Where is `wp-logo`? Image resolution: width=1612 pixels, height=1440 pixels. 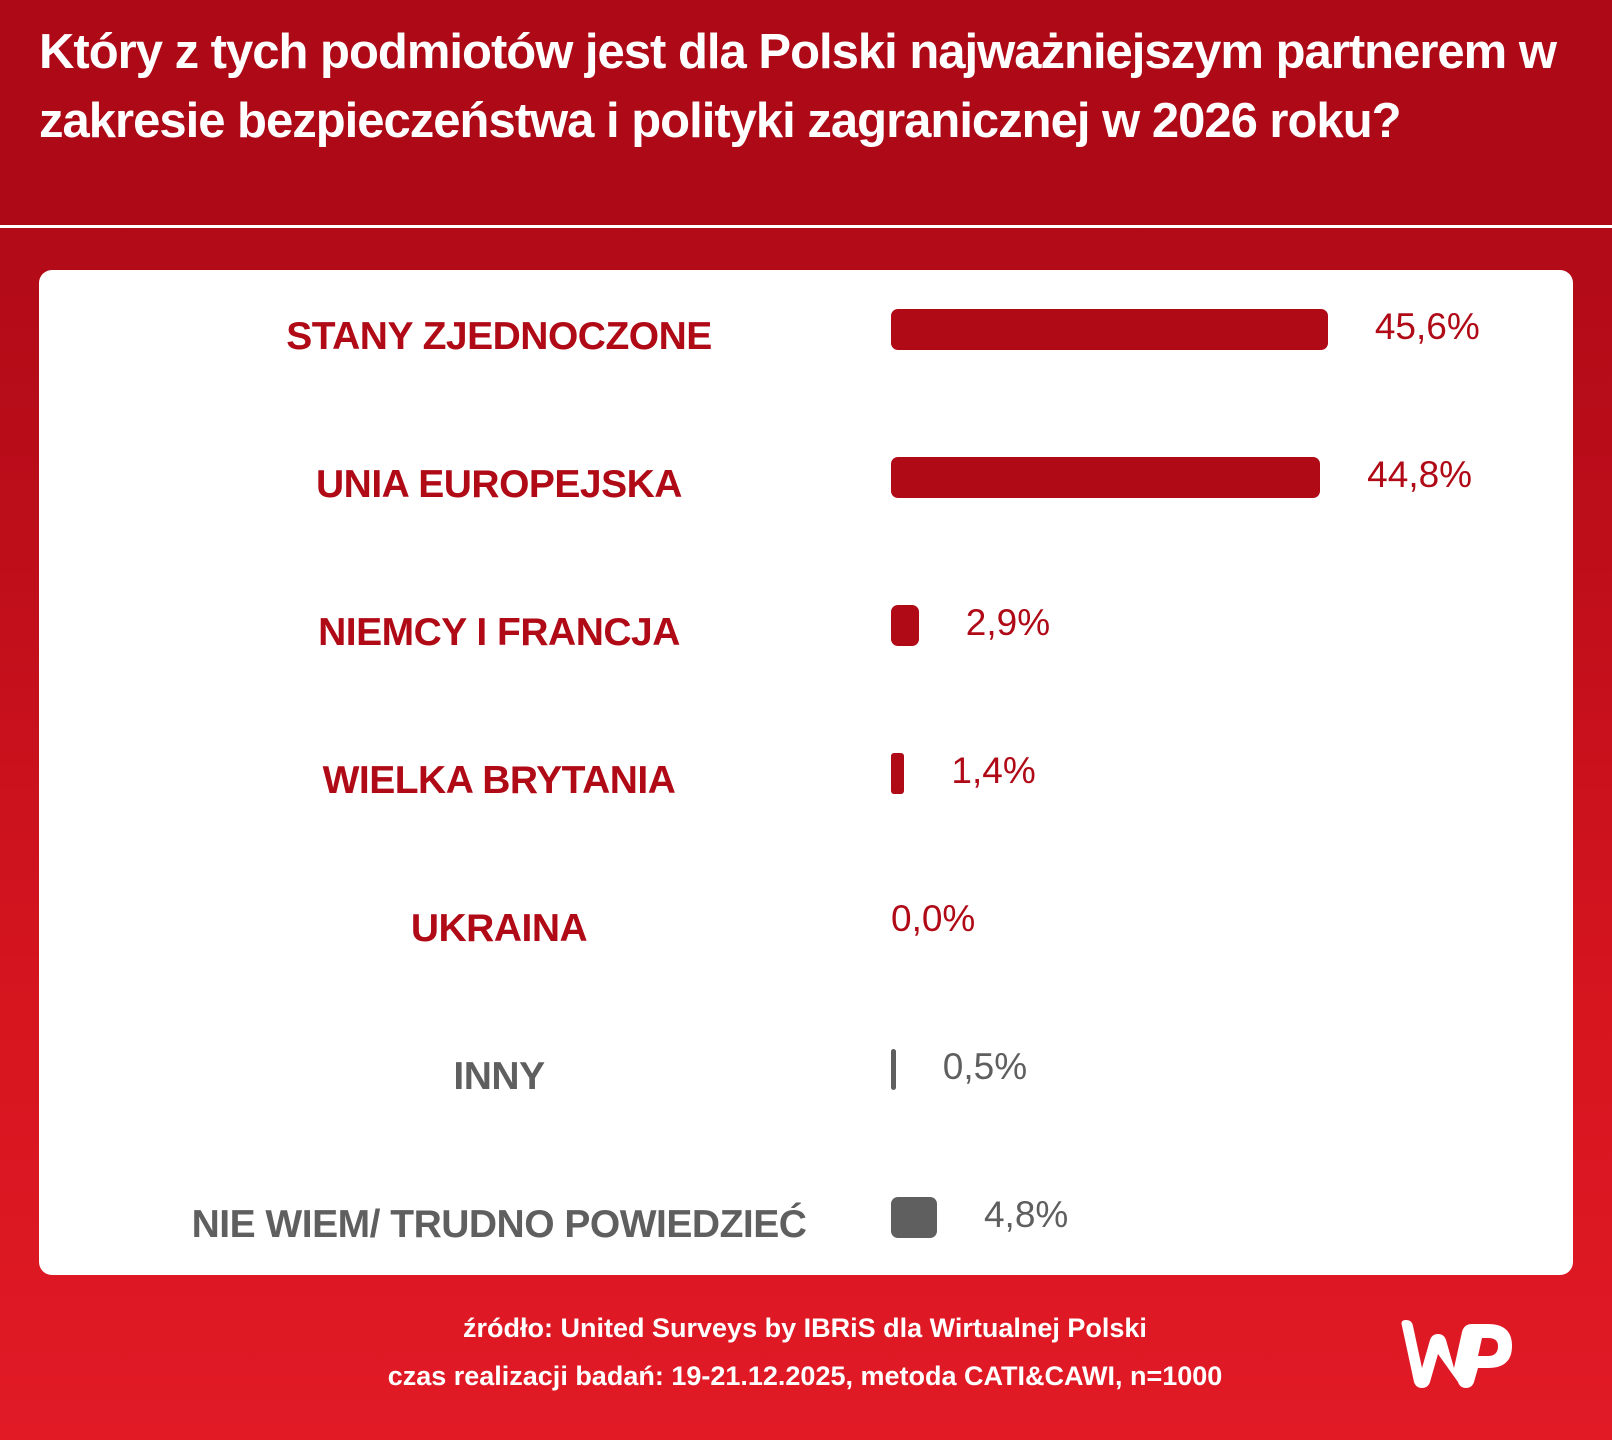
wp-logo is located at coordinates (1456, 1354).